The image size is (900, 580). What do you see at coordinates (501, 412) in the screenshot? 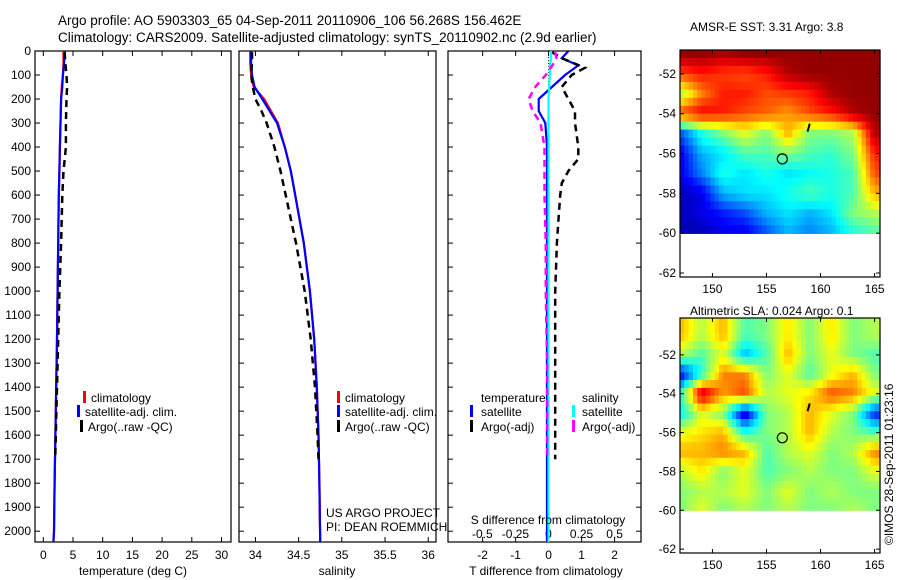
I see `legend-label: satellite` at bounding box center [501, 412].